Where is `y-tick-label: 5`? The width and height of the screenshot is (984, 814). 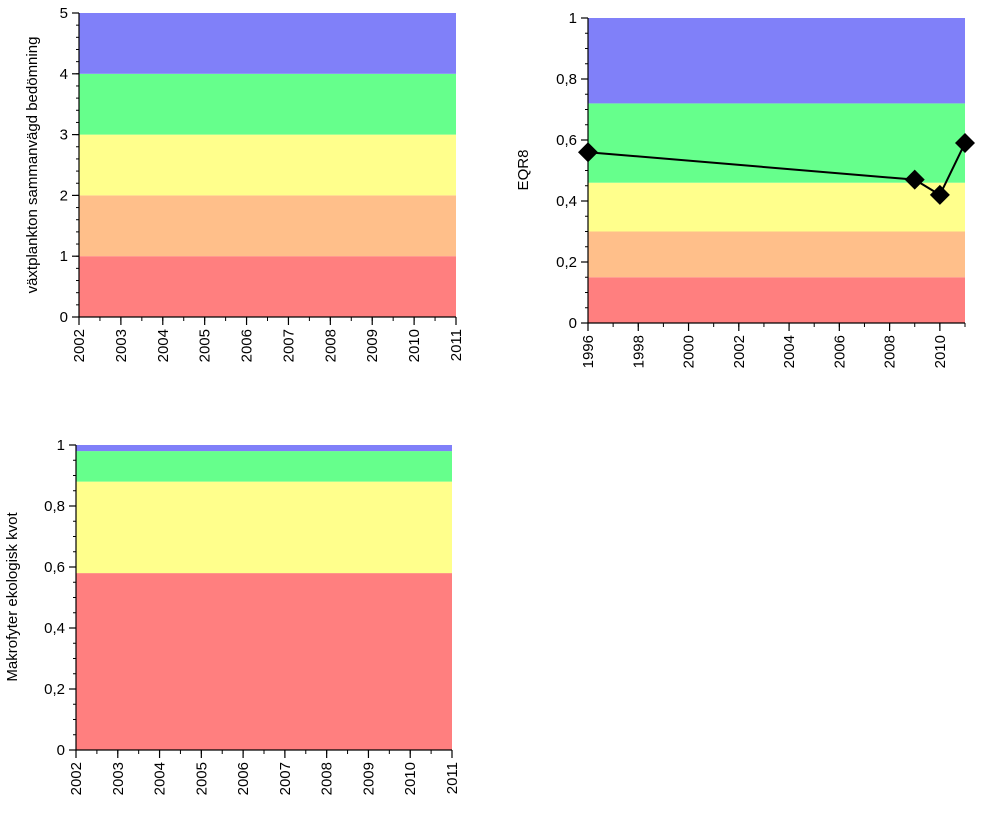
y-tick-label: 5 is located at coordinates (64, 13).